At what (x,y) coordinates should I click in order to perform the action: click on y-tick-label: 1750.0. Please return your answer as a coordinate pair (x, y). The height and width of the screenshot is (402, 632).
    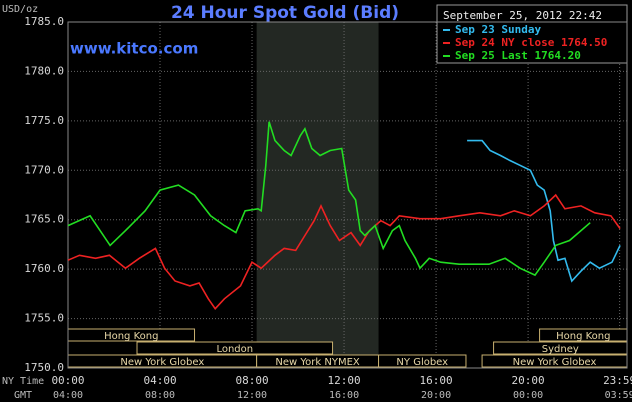
    Looking at the image, I should click on (44, 367).